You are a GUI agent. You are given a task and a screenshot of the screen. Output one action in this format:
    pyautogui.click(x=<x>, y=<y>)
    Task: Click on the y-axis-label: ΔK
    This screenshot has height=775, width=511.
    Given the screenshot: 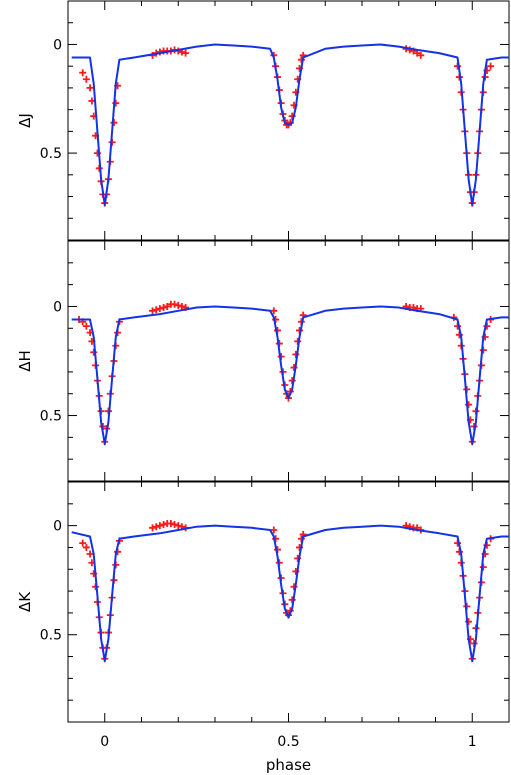 What is the action you would take?
    pyautogui.click(x=25, y=601)
    